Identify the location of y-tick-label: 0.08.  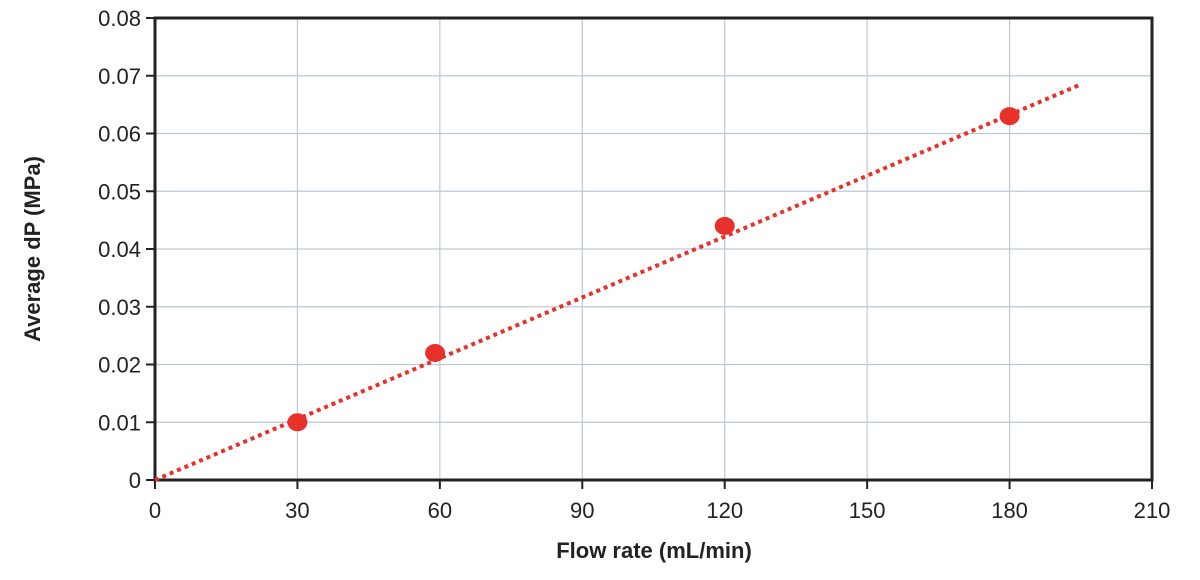
(119, 18).